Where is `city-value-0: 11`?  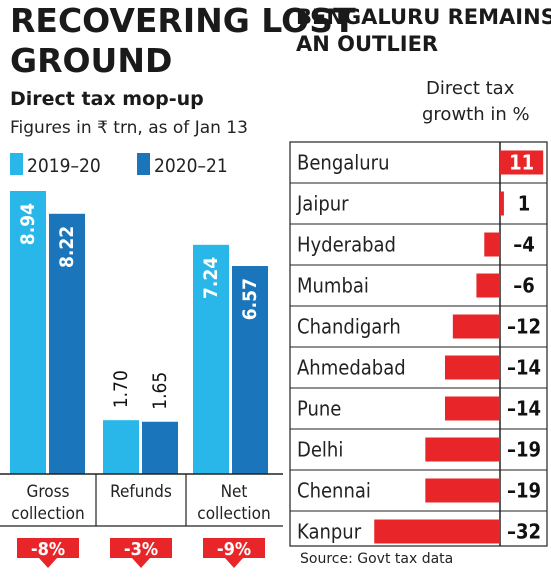
city-value-0: 11 is located at coordinates (521, 163).